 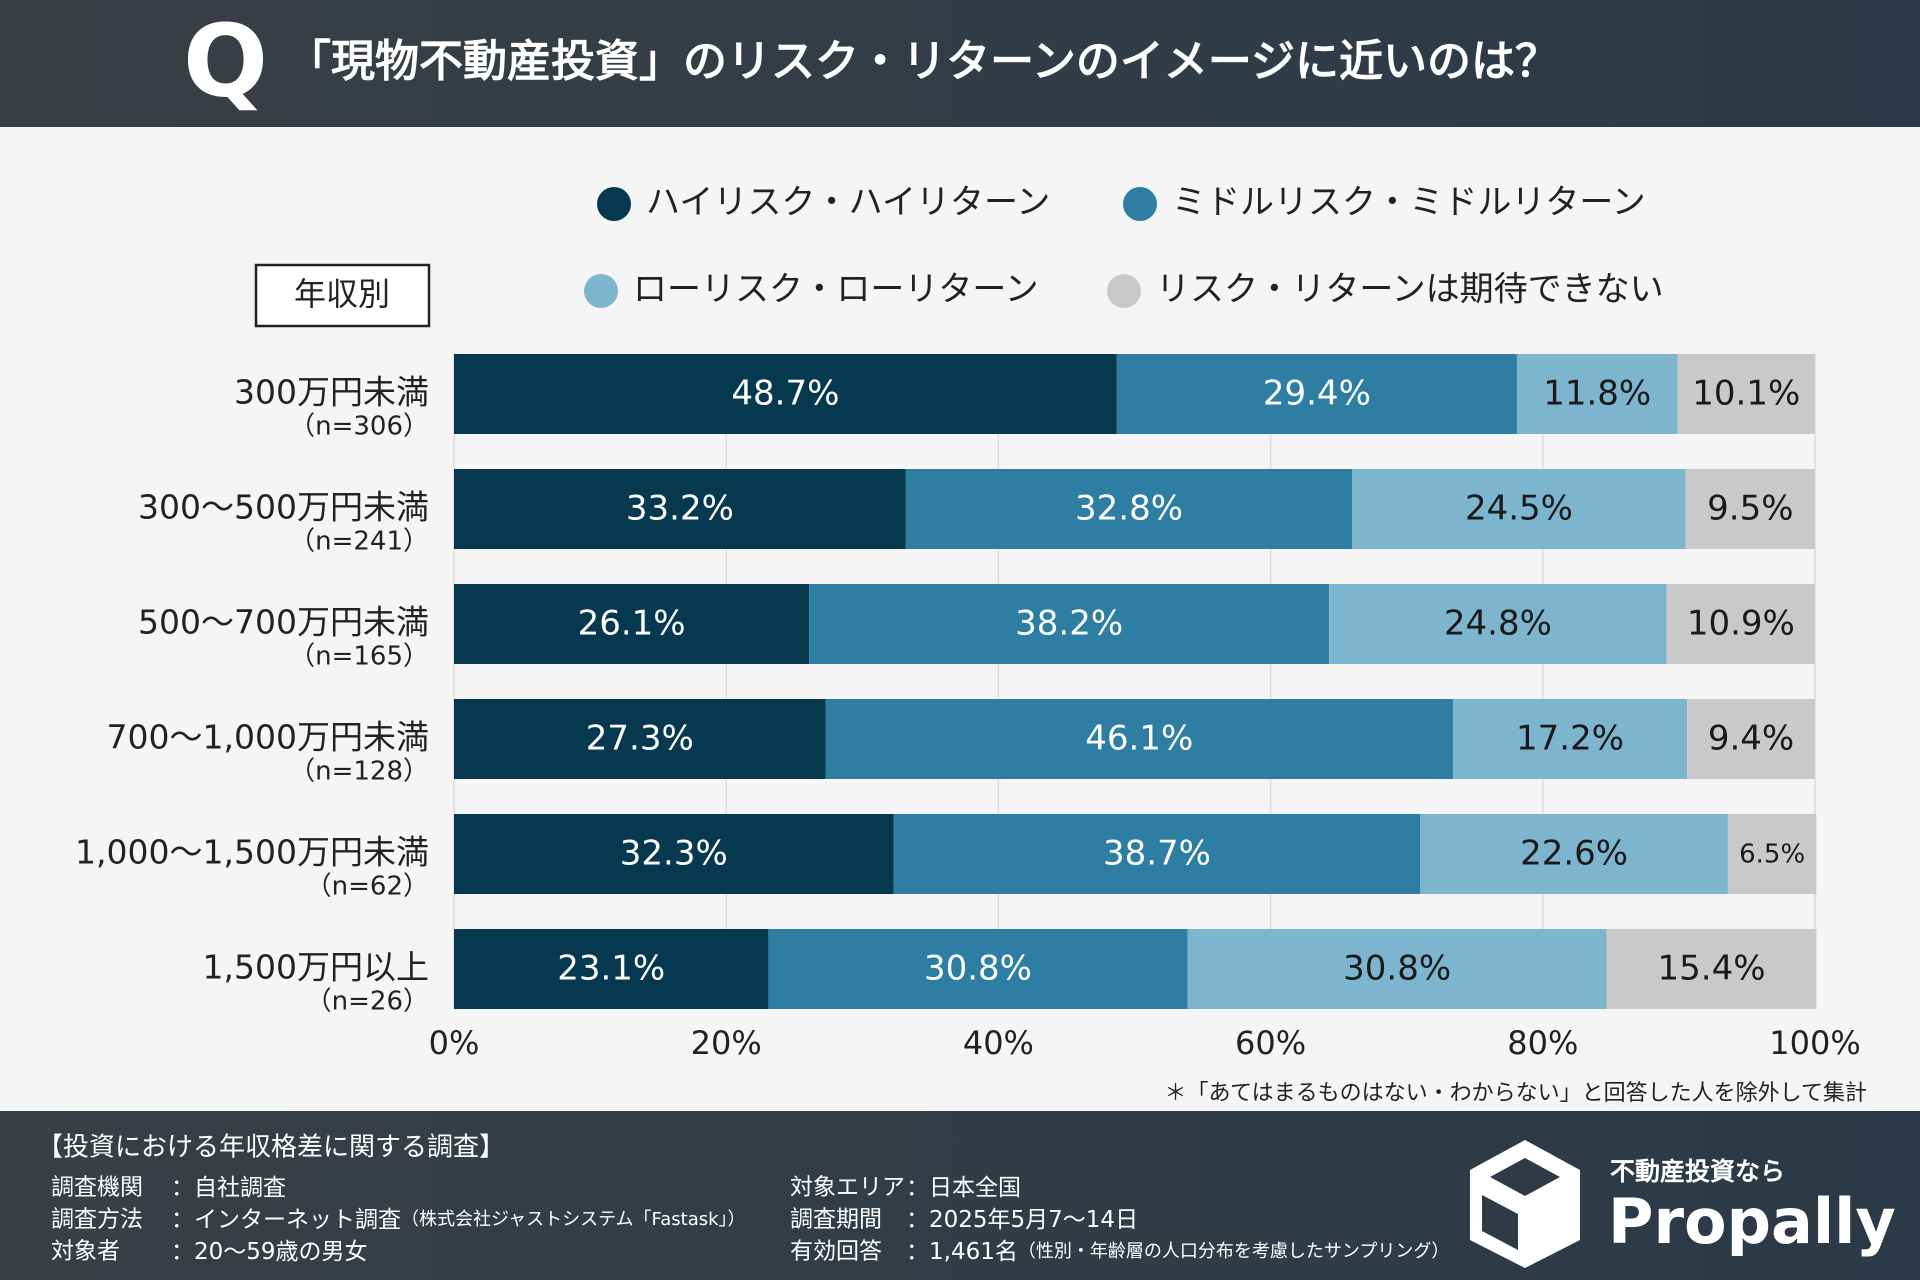 I want to click on logo-icon, so click(x=1525, y=1204).